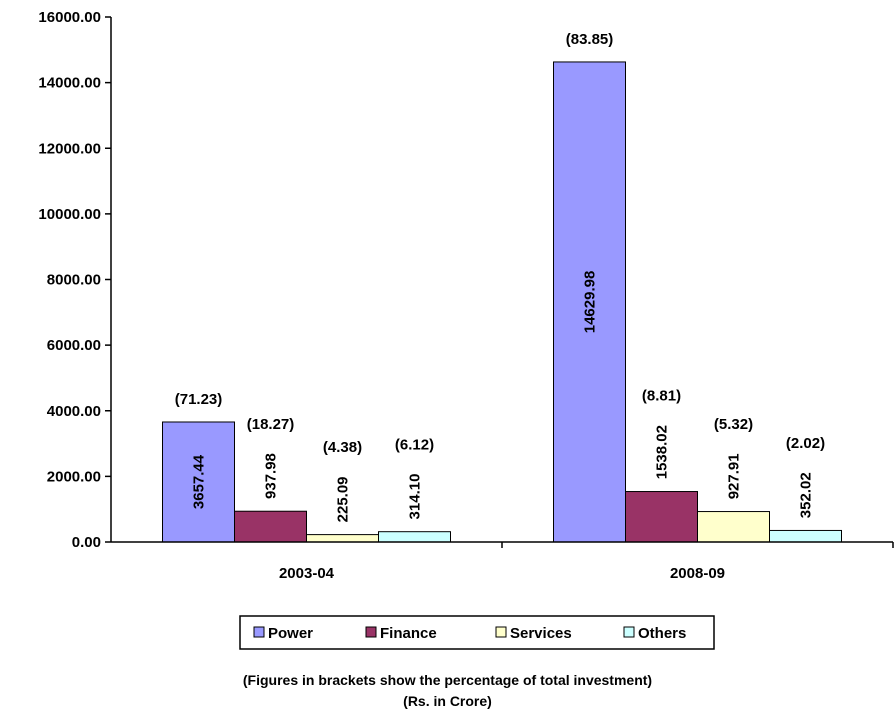 The image size is (895, 721). What do you see at coordinates (661, 396) in the screenshot?
I see `bar-percent-label: (8.81)` at bounding box center [661, 396].